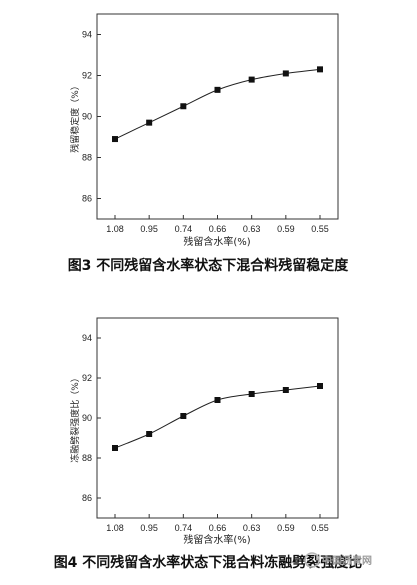  What do you see at coordinates (75, 418) in the screenshot?
I see `y-axis-label: 冻融劈裂强度比（%）` at bounding box center [75, 418].